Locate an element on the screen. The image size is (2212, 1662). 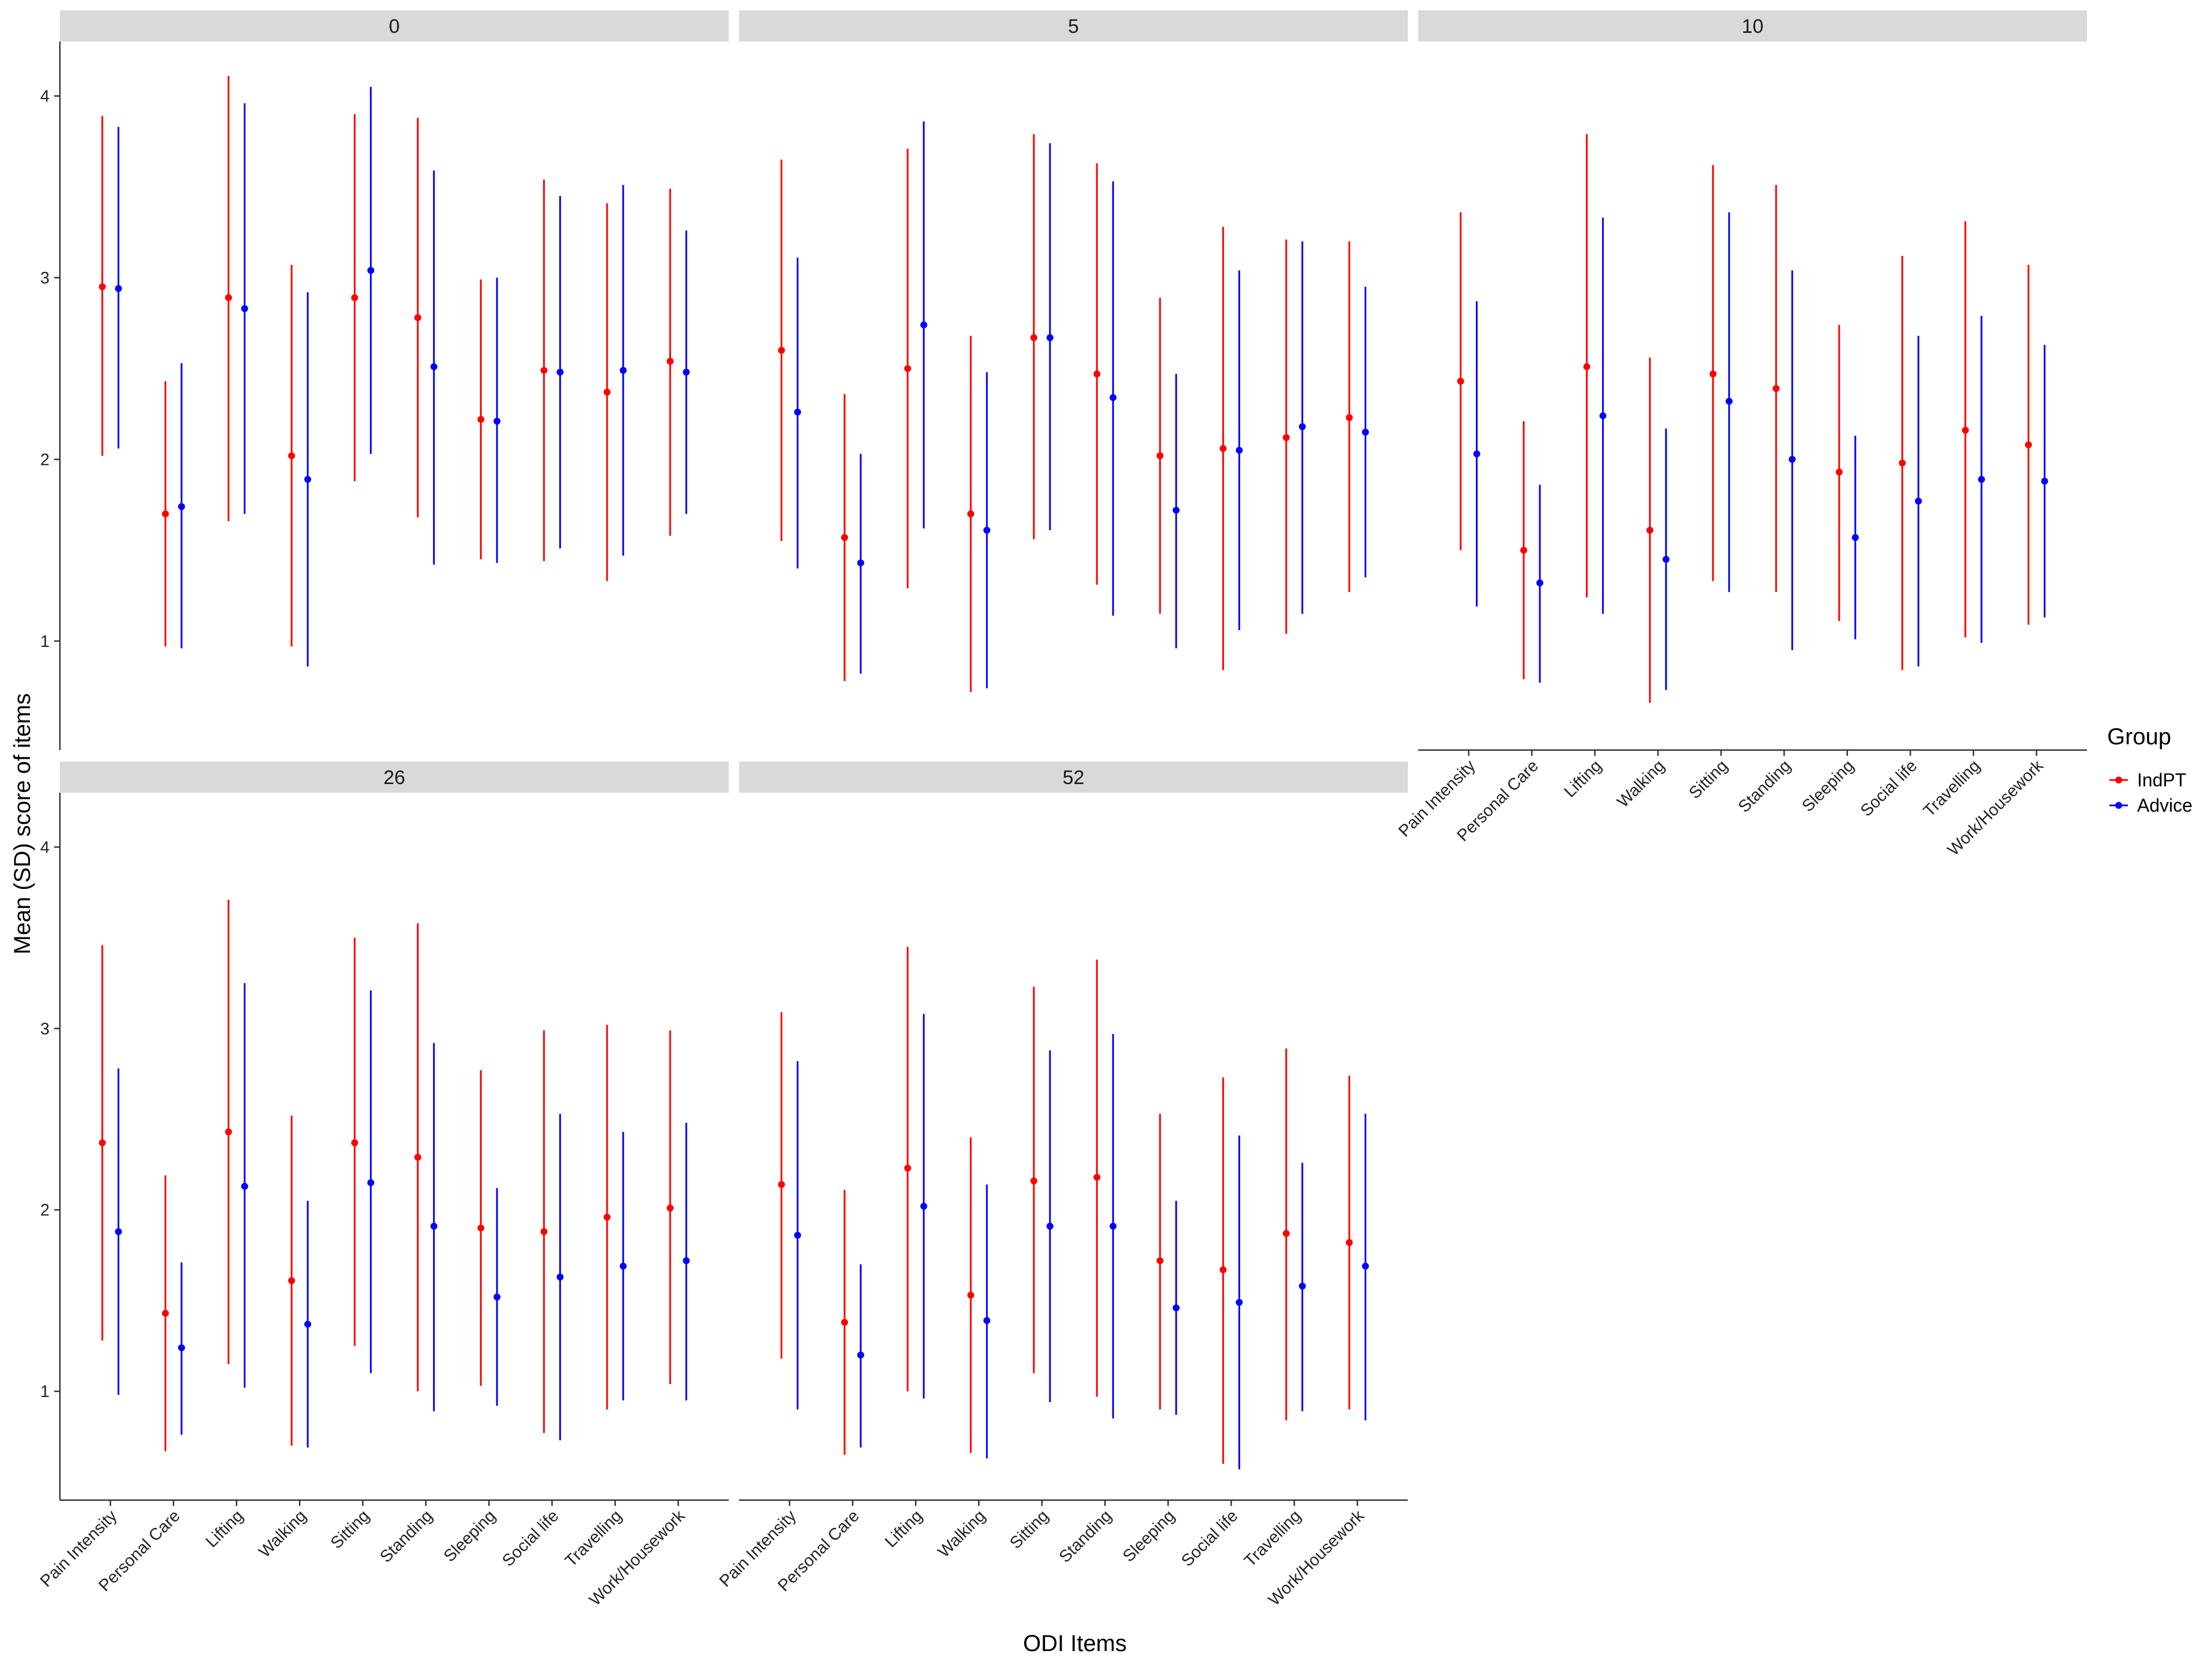
x-tick-label-1-8: Travelling is located at coordinates (1273, 1538).